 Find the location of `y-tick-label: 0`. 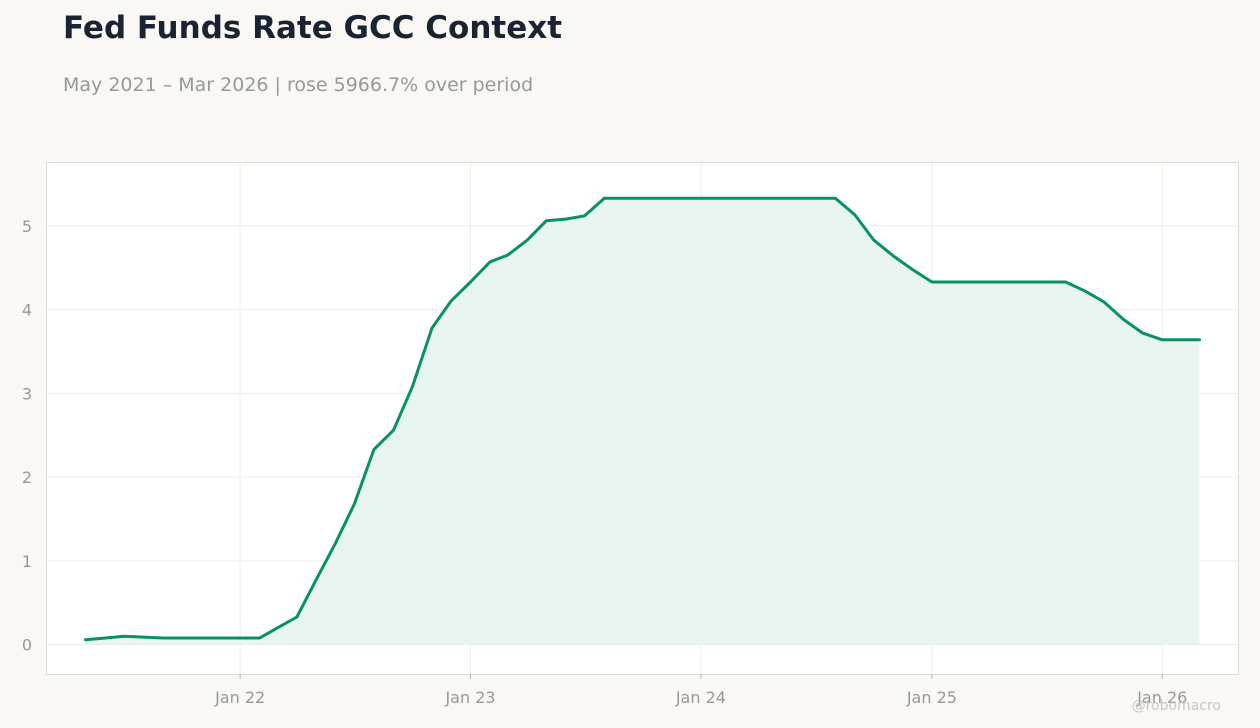

y-tick-label: 0 is located at coordinates (27, 645).